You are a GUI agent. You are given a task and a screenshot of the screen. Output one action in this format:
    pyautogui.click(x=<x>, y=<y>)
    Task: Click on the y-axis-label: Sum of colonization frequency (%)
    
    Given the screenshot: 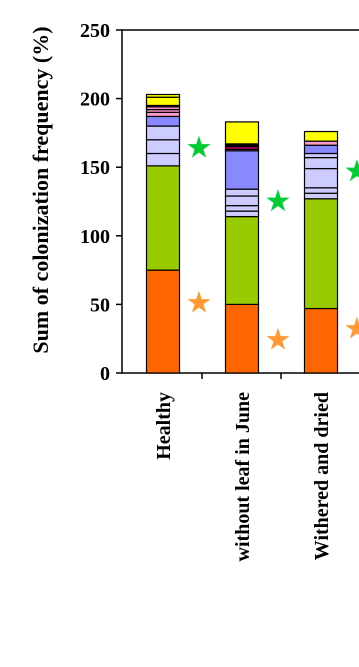 What is the action you would take?
    pyautogui.click(x=40, y=189)
    